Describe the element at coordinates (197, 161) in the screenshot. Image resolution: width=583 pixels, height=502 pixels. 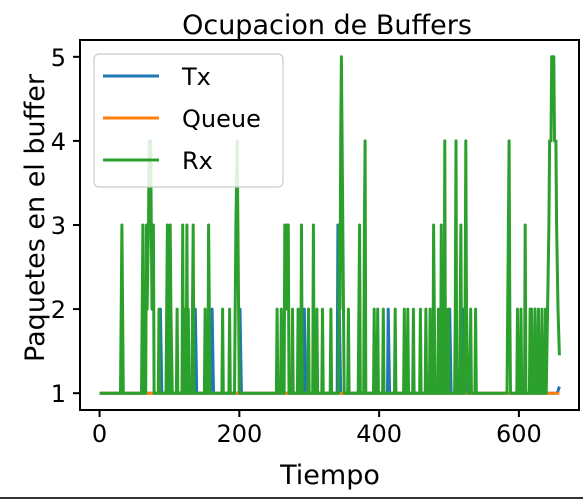
I see `legend-label-rx: Rx` at that location.